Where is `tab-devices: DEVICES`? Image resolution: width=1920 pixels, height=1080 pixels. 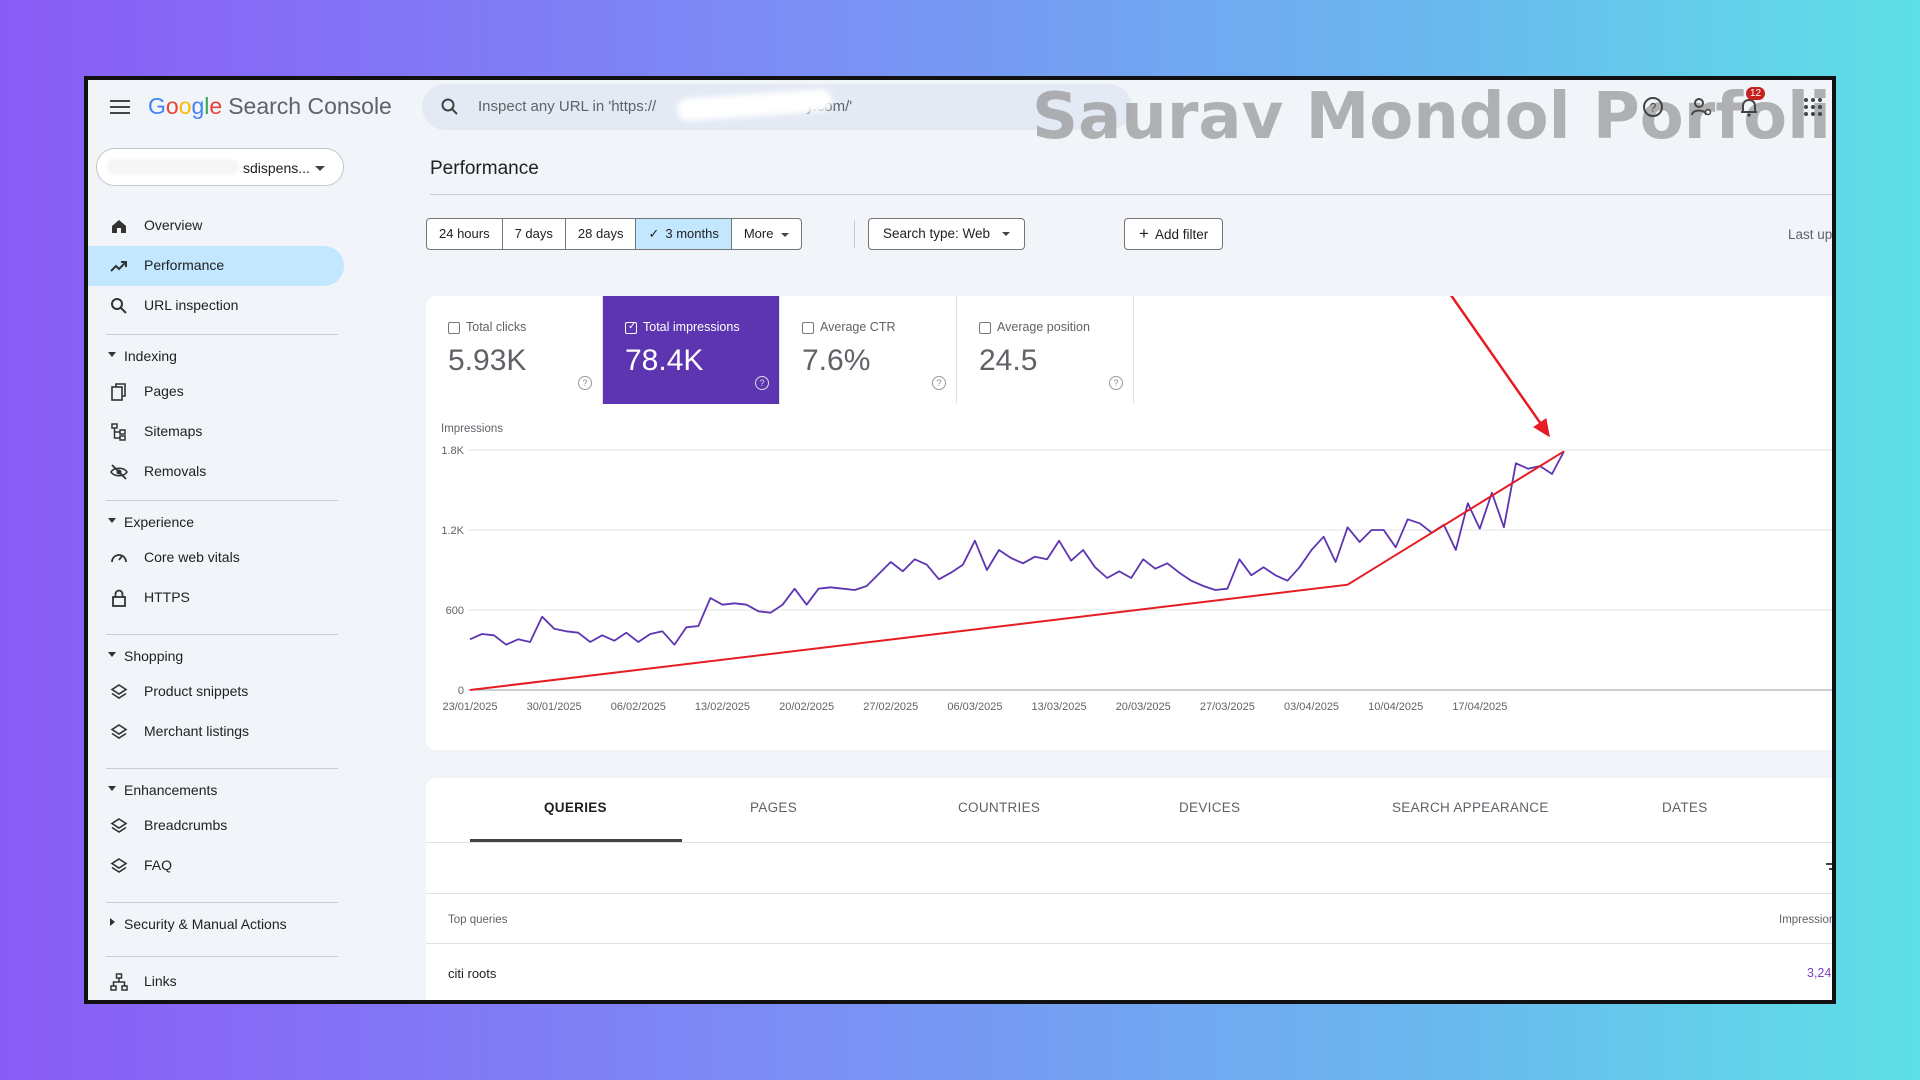
tab-devices: DEVICES is located at coordinates (1210, 807).